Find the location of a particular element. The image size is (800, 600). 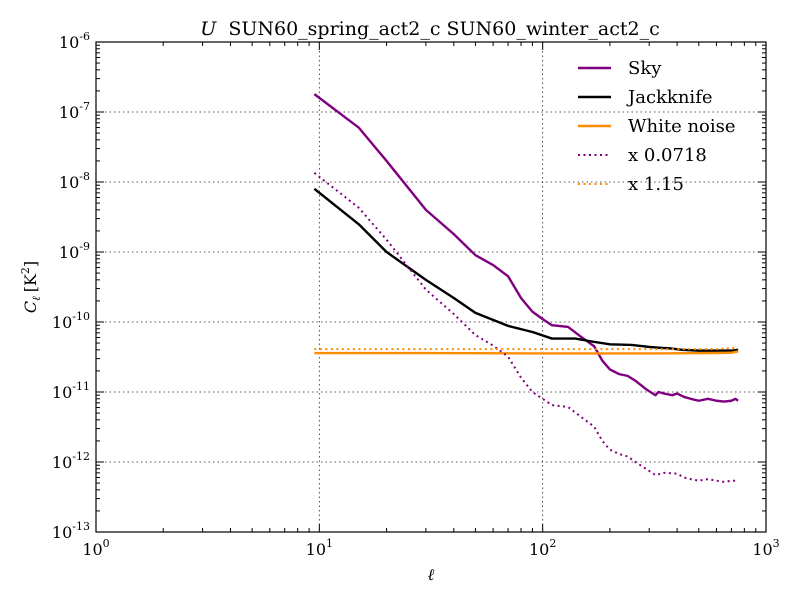

y-tick-label: 10⁻¹² is located at coordinates (71, 461).